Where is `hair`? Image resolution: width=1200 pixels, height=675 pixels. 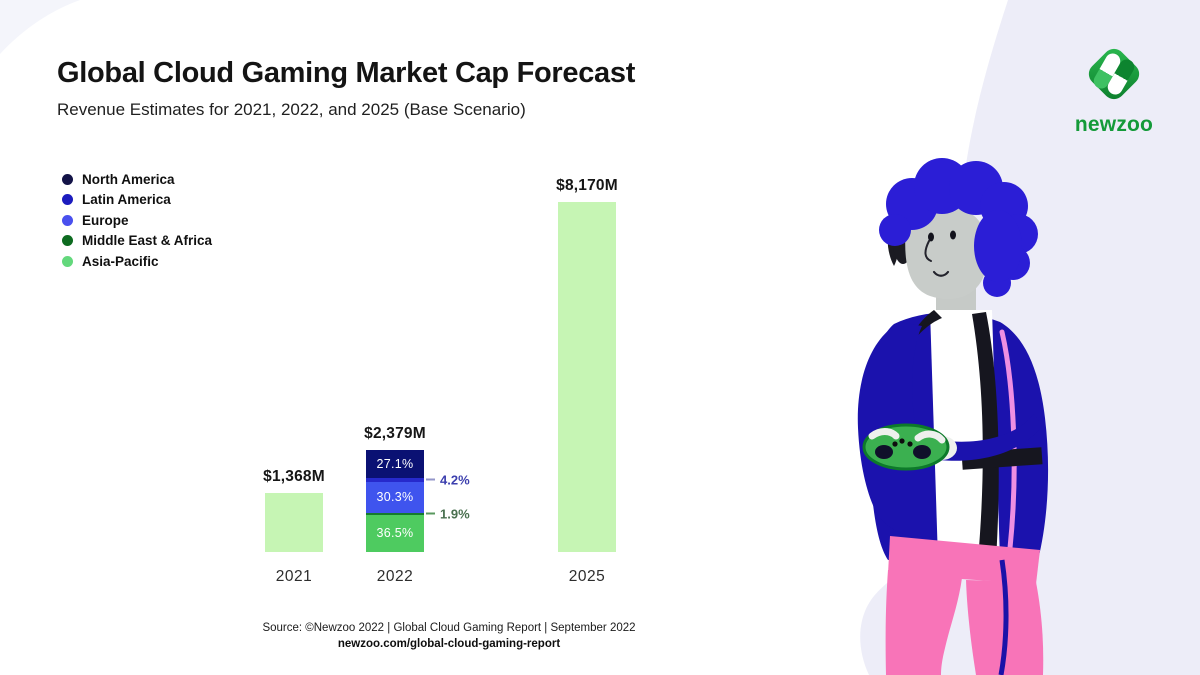 hair is located at coordinates (958, 227).